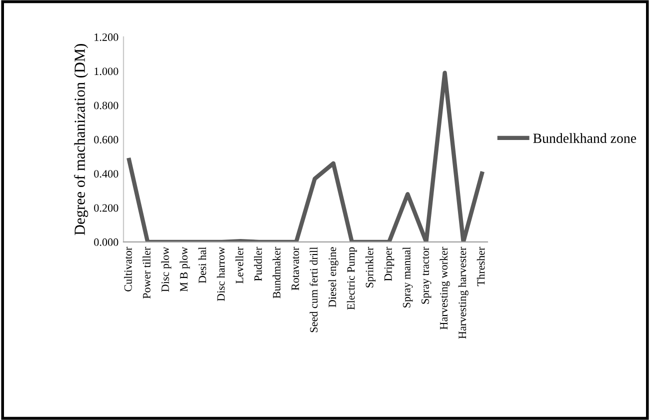 This screenshot has height=420, width=650. I want to click on y-tick-label: 0.200, so click(106, 208).